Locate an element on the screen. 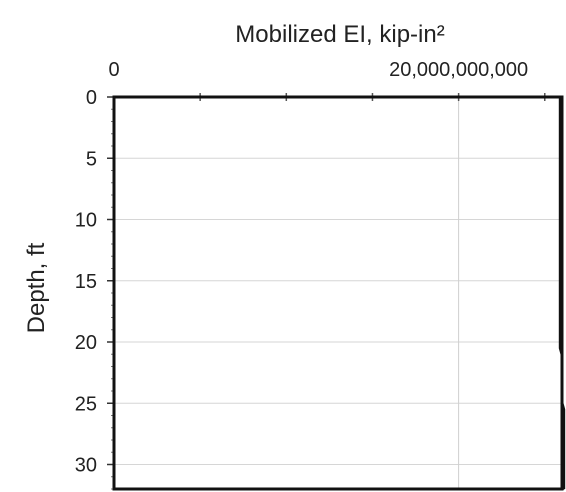 The height and width of the screenshot is (492, 566). x-tick-label: 20,000,000,000 is located at coordinates (458, 70).